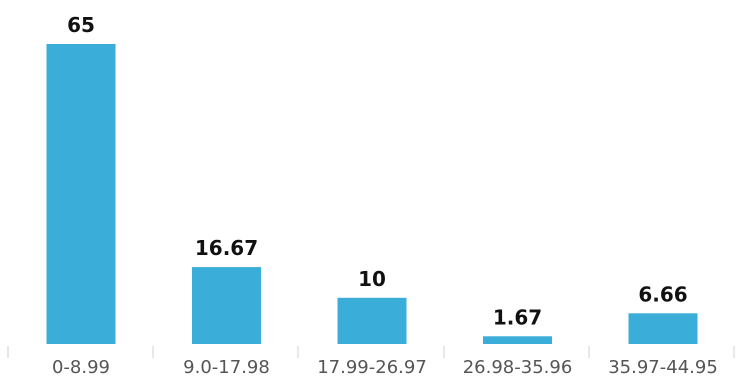  What do you see at coordinates (226, 367) in the screenshot?
I see `x-tick-label-2: 9.0-17.98` at bounding box center [226, 367].